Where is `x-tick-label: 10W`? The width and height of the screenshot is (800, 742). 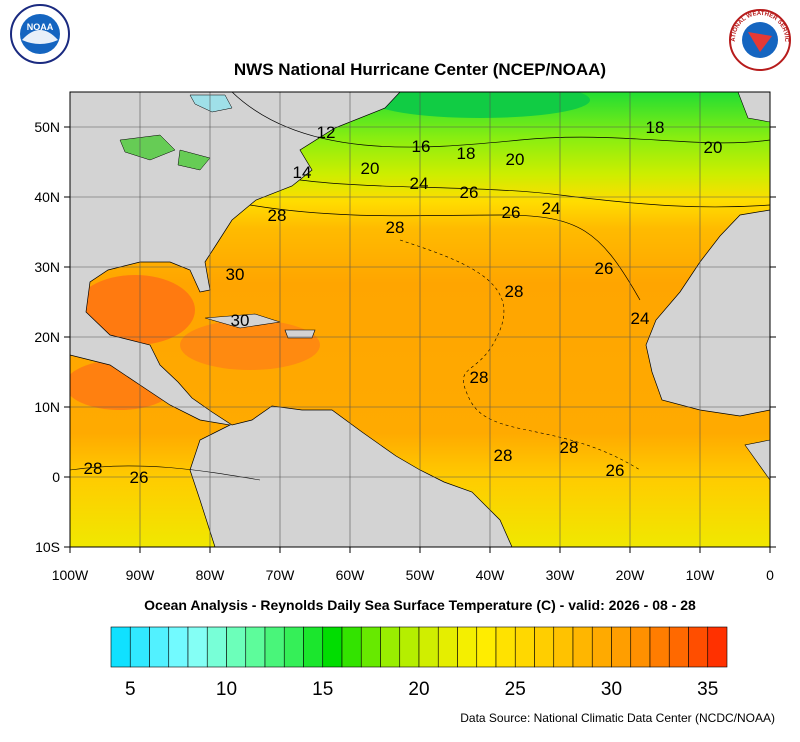
x-tick-label: 10W is located at coordinates (701, 575).